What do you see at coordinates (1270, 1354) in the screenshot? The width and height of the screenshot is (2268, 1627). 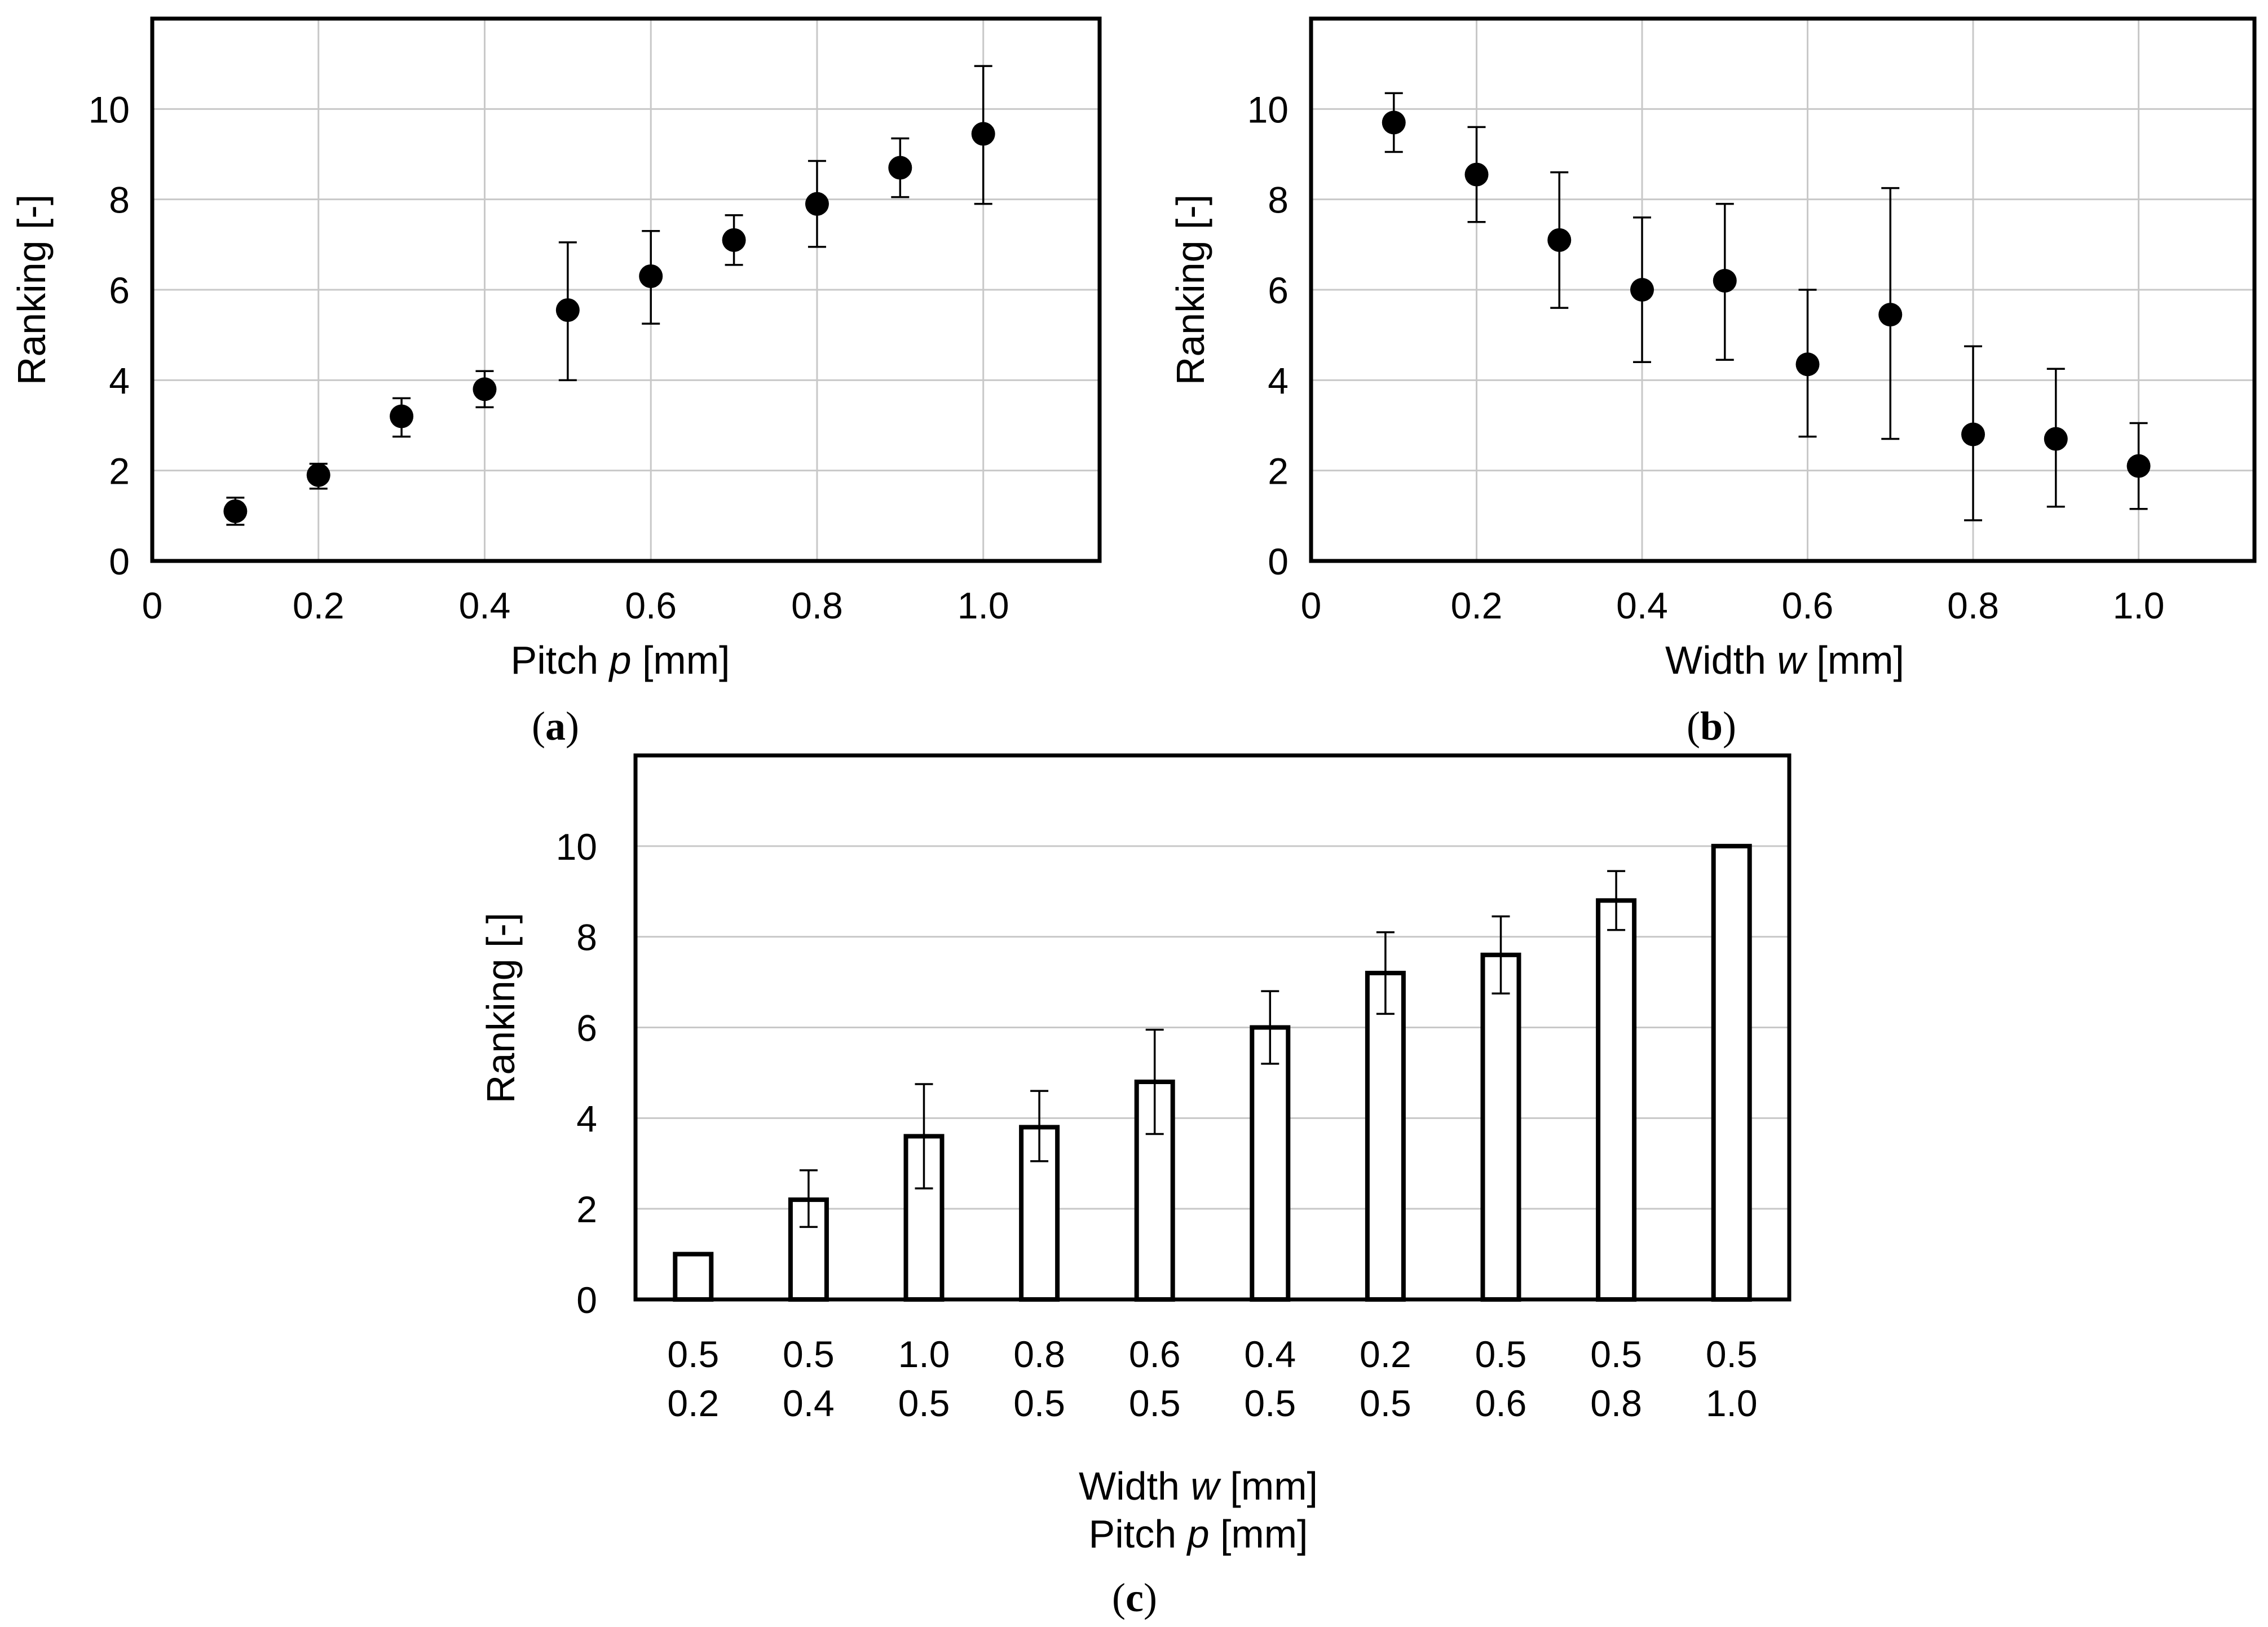 I see `c-x-tick-label-width: 0.4` at bounding box center [1270, 1354].